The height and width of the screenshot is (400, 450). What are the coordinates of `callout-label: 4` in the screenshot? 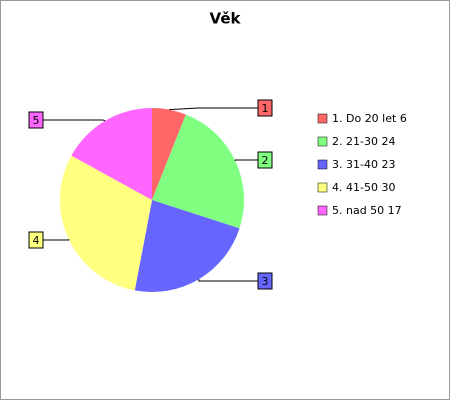 It's located at (36, 240).